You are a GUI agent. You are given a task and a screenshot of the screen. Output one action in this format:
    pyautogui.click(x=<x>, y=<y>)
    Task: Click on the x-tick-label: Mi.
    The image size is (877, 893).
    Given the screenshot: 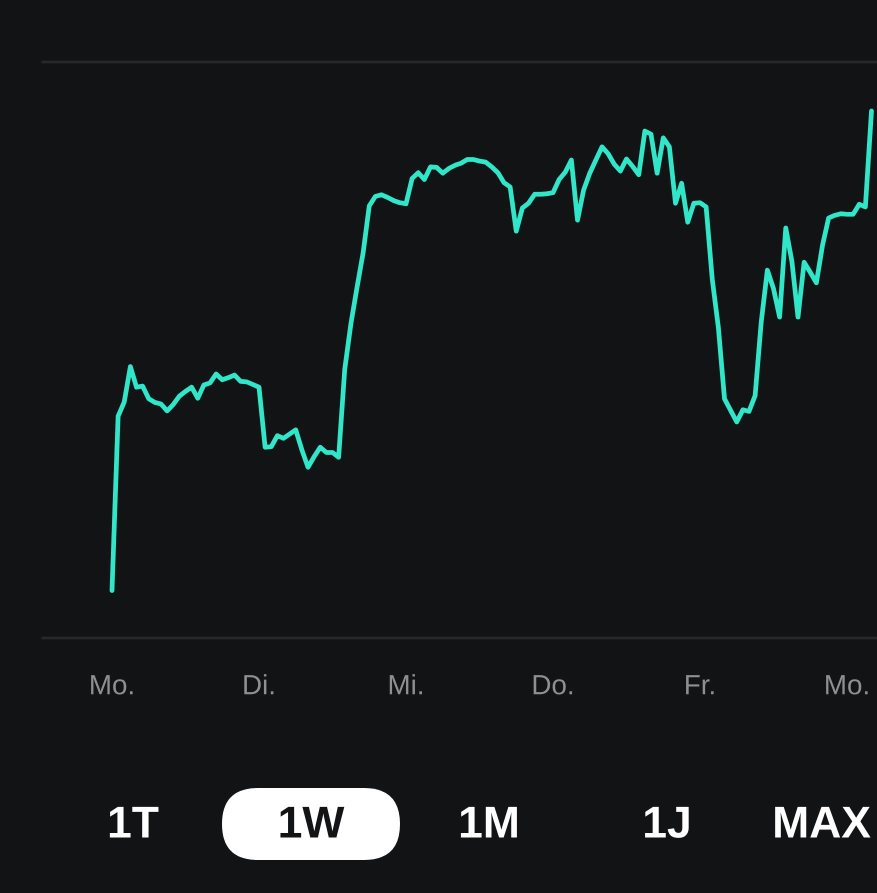 What is the action you would take?
    pyautogui.click(x=406, y=684)
    